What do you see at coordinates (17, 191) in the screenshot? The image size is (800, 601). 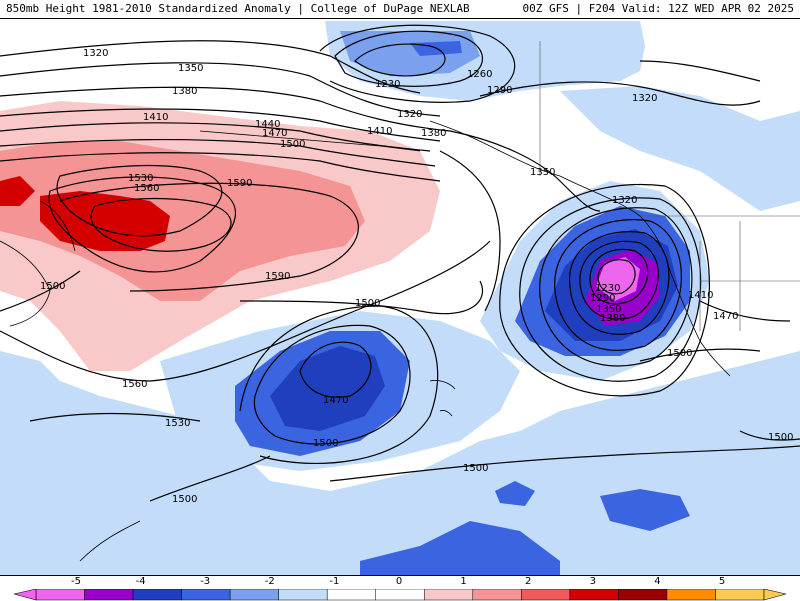 I see `anomaly-shade-positive-spot` at bounding box center [17, 191].